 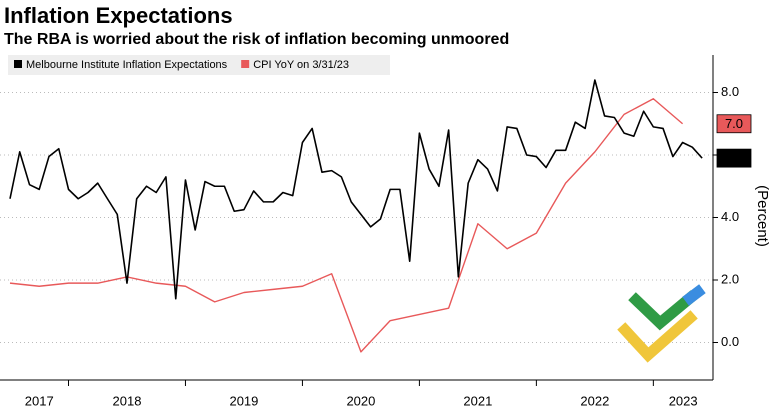 I want to click on end-label: 5.9, so click(x=734, y=158).